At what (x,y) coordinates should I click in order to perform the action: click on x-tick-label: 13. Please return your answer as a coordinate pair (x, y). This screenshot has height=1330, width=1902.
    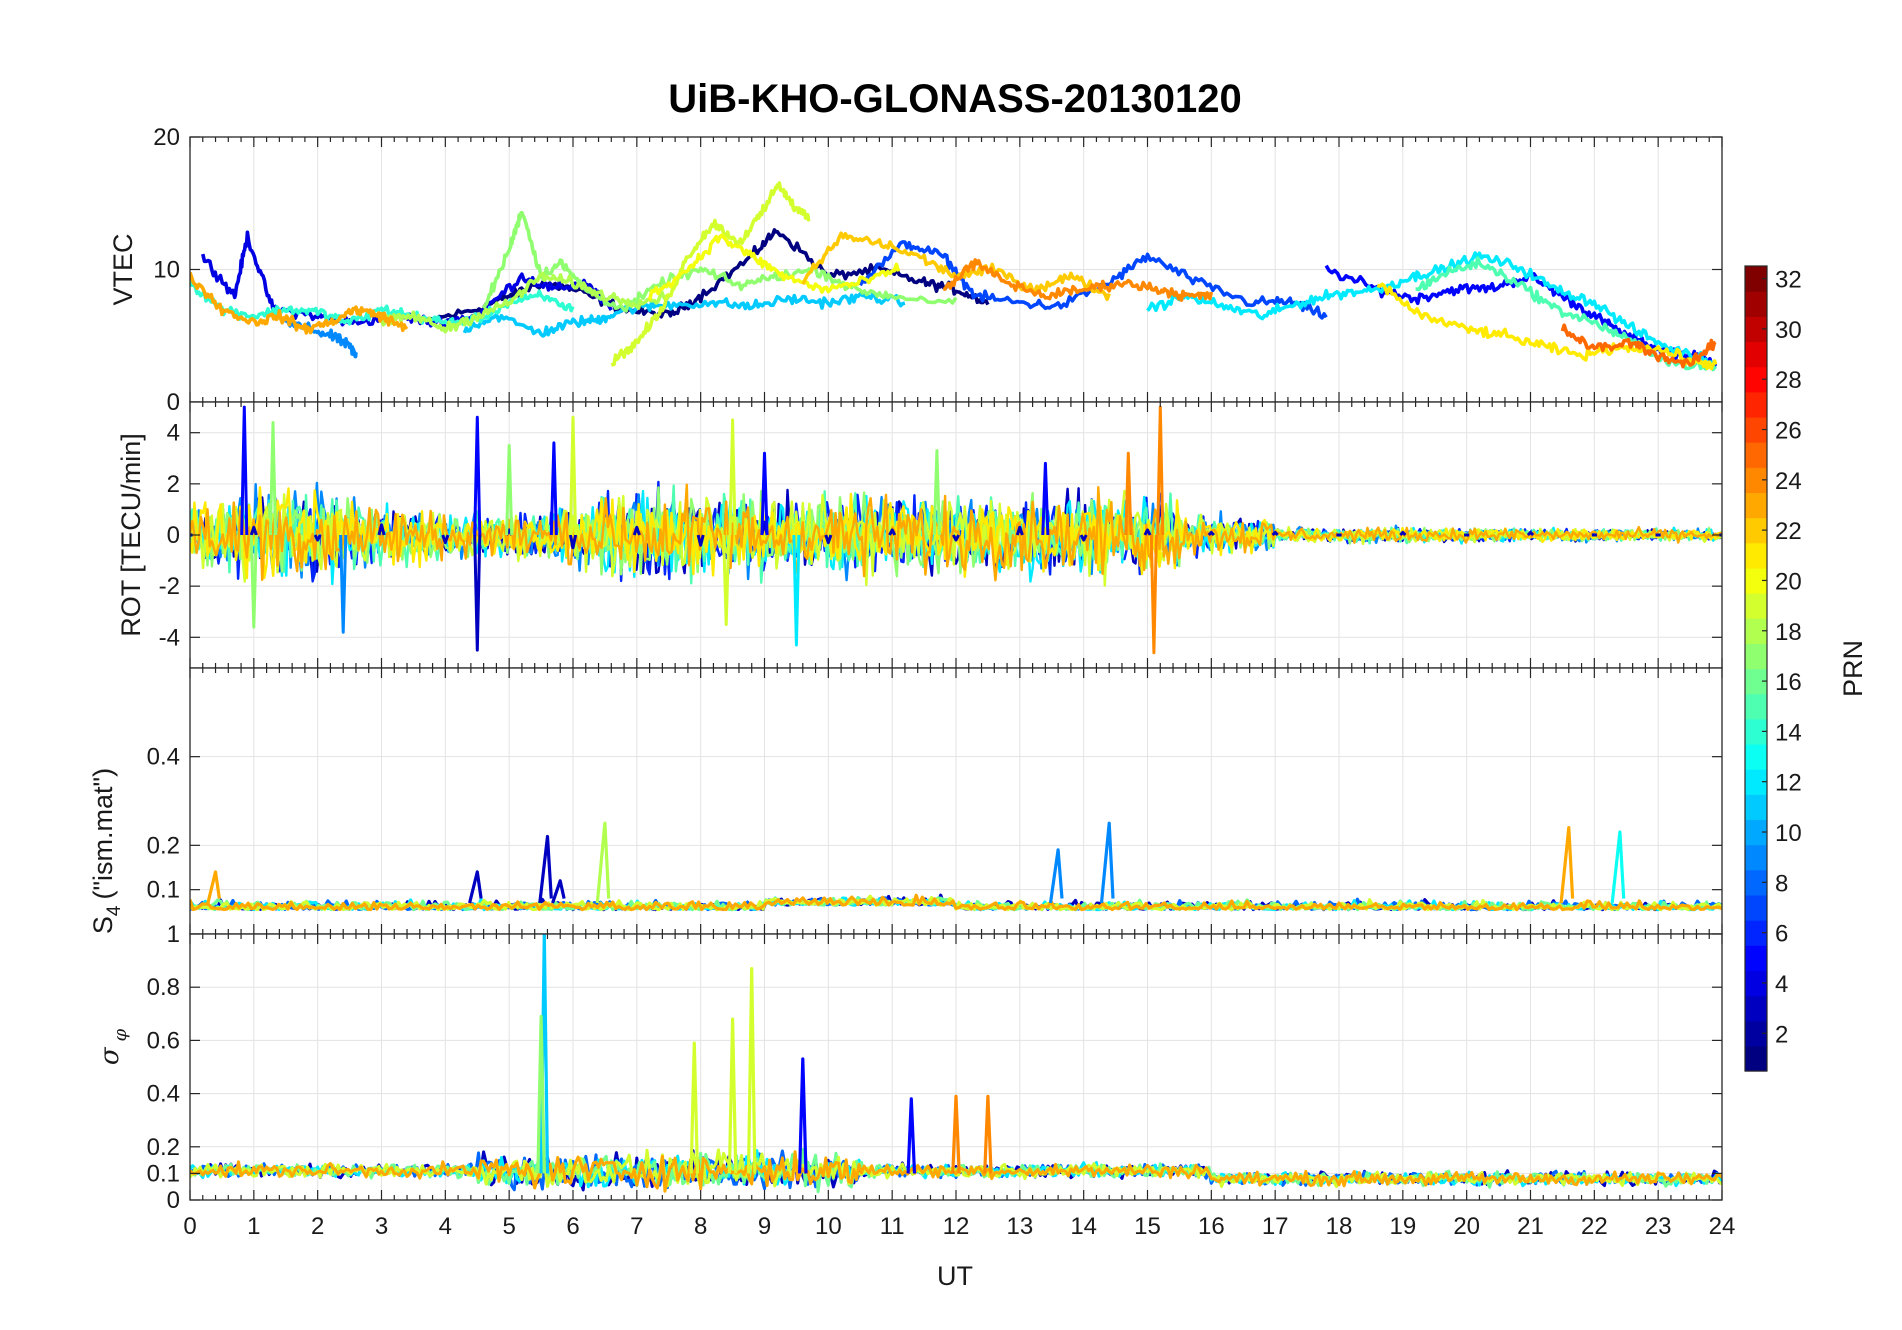
    Looking at the image, I should click on (1019, 1226).